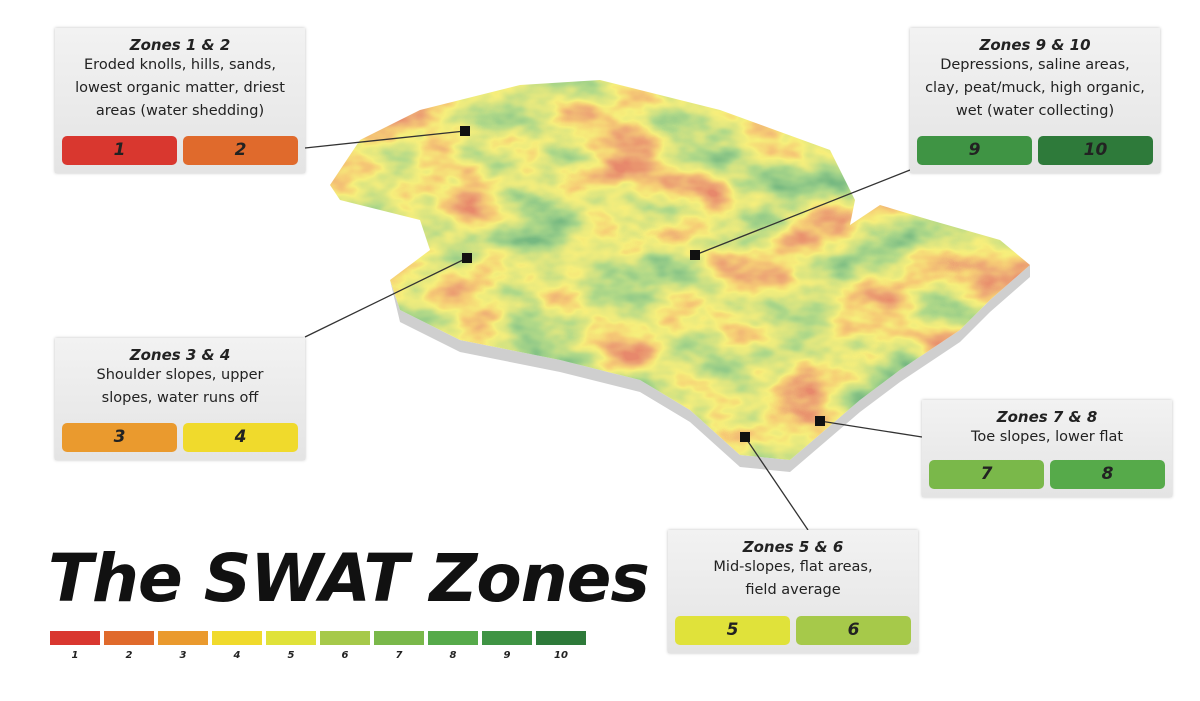  Describe the element at coordinates (345, 646) in the screenshot. I see `legend-item: 6` at that location.